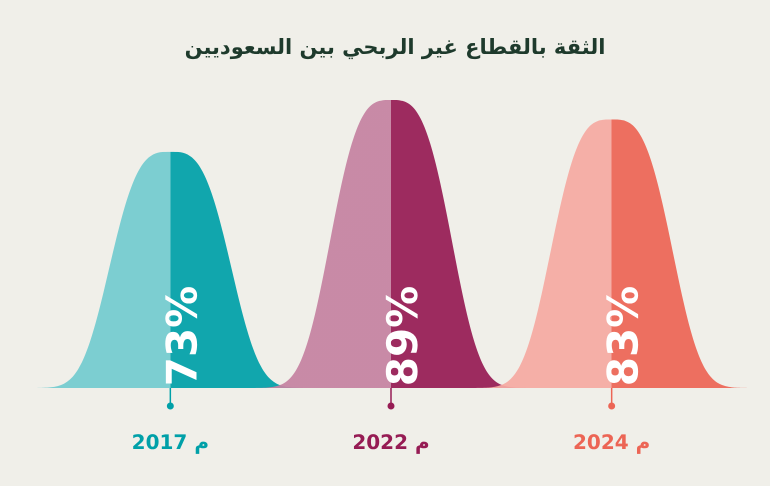 The width and height of the screenshot is (770, 486). Describe the element at coordinates (395, 47) in the screenshot. I see `chart-title: الثقة بالقطاع غير الربحي بين السعوديين` at that location.